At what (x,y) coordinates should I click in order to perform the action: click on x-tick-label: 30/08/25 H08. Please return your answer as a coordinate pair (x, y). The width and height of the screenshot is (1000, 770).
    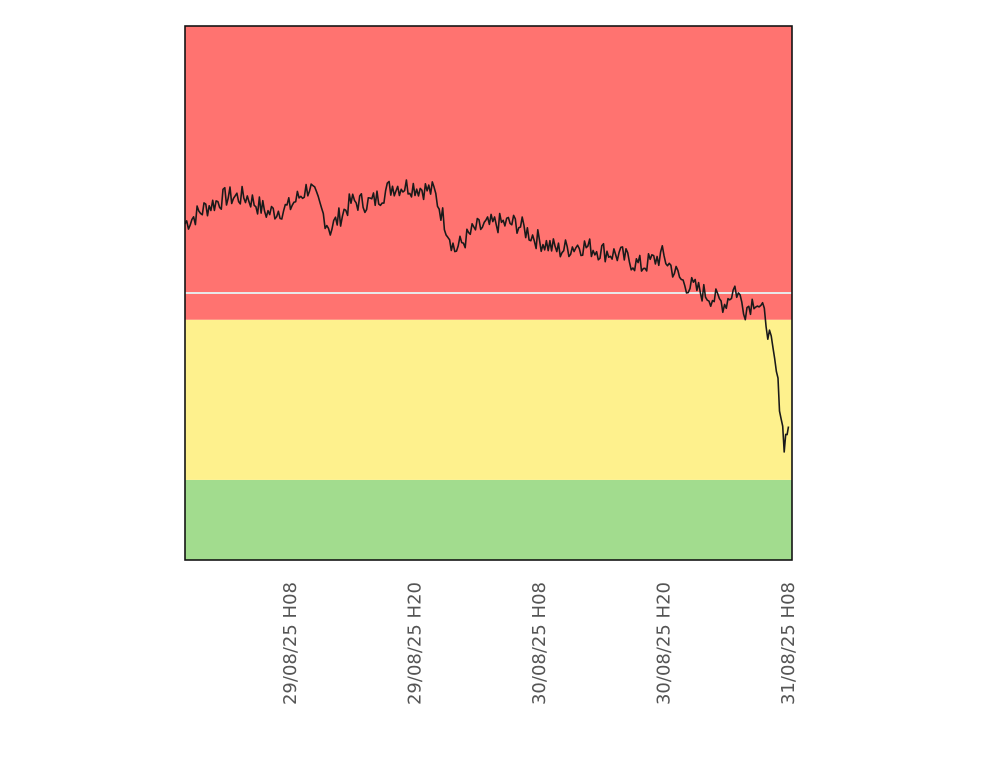
    Looking at the image, I should click on (539, 643).